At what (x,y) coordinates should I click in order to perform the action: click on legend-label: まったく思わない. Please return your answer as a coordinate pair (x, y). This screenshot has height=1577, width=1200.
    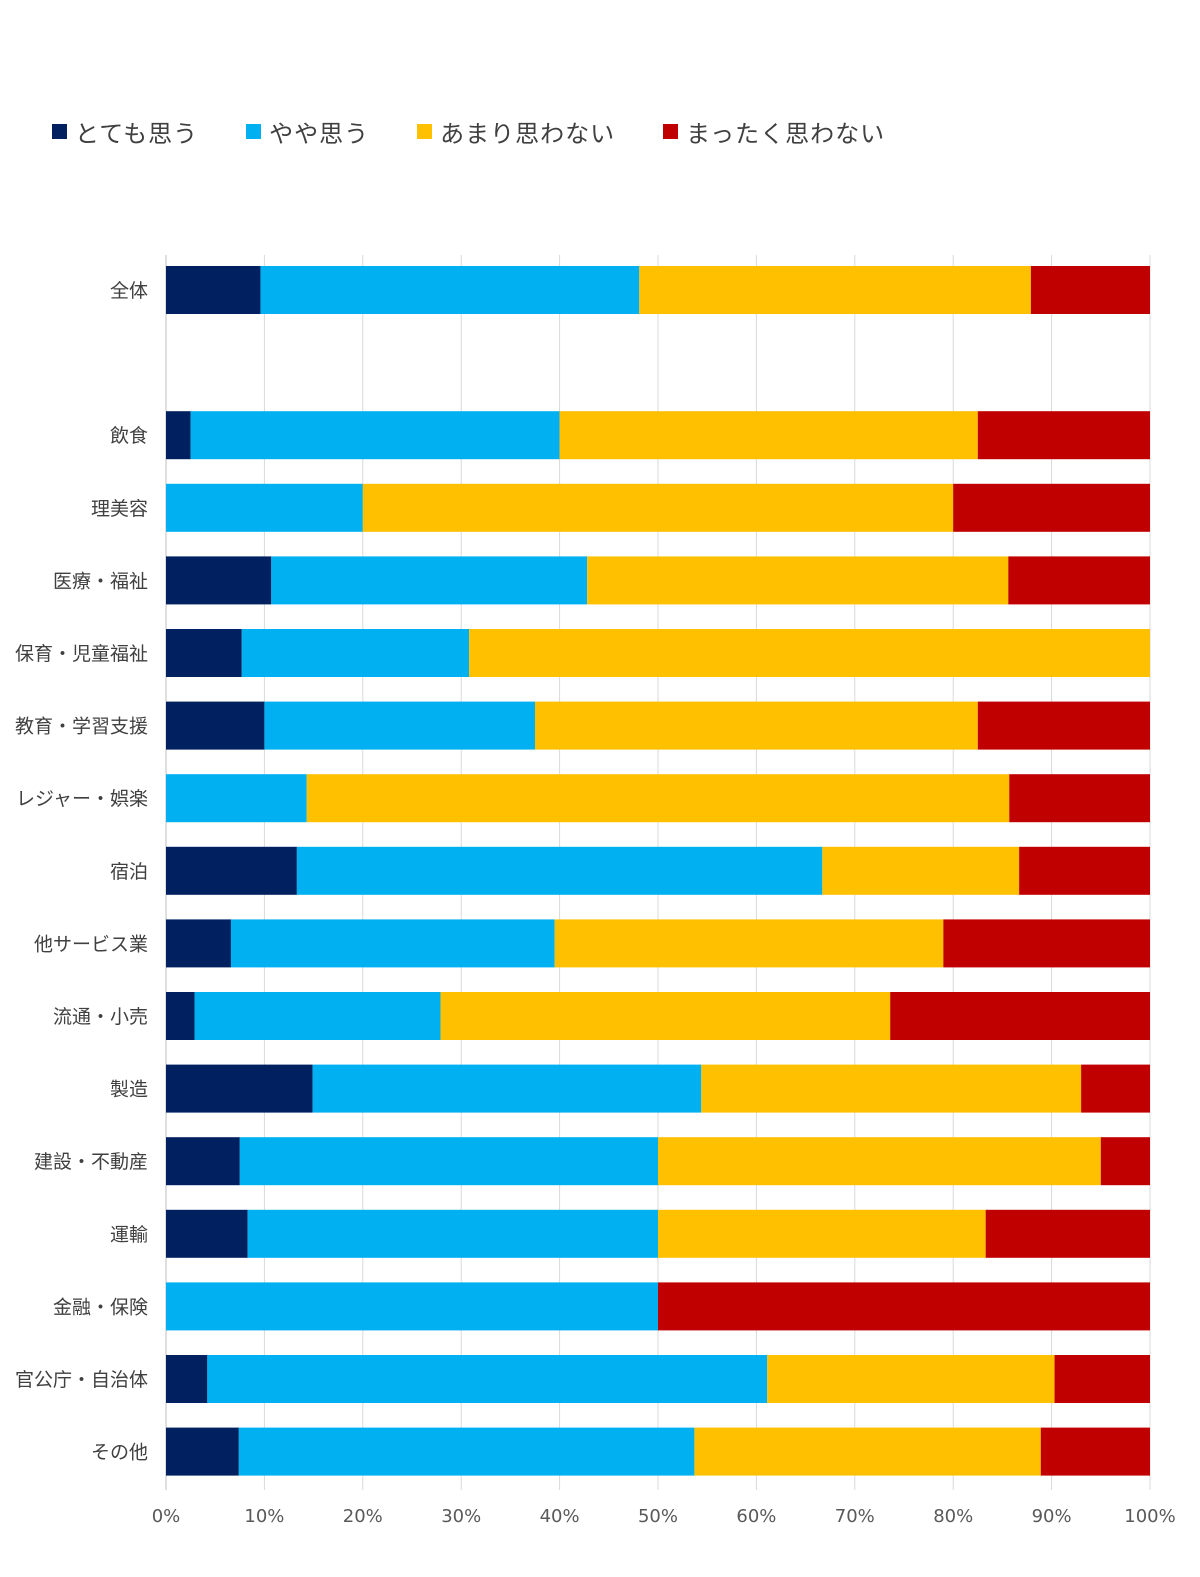
    Looking at the image, I should click on (786, 134).